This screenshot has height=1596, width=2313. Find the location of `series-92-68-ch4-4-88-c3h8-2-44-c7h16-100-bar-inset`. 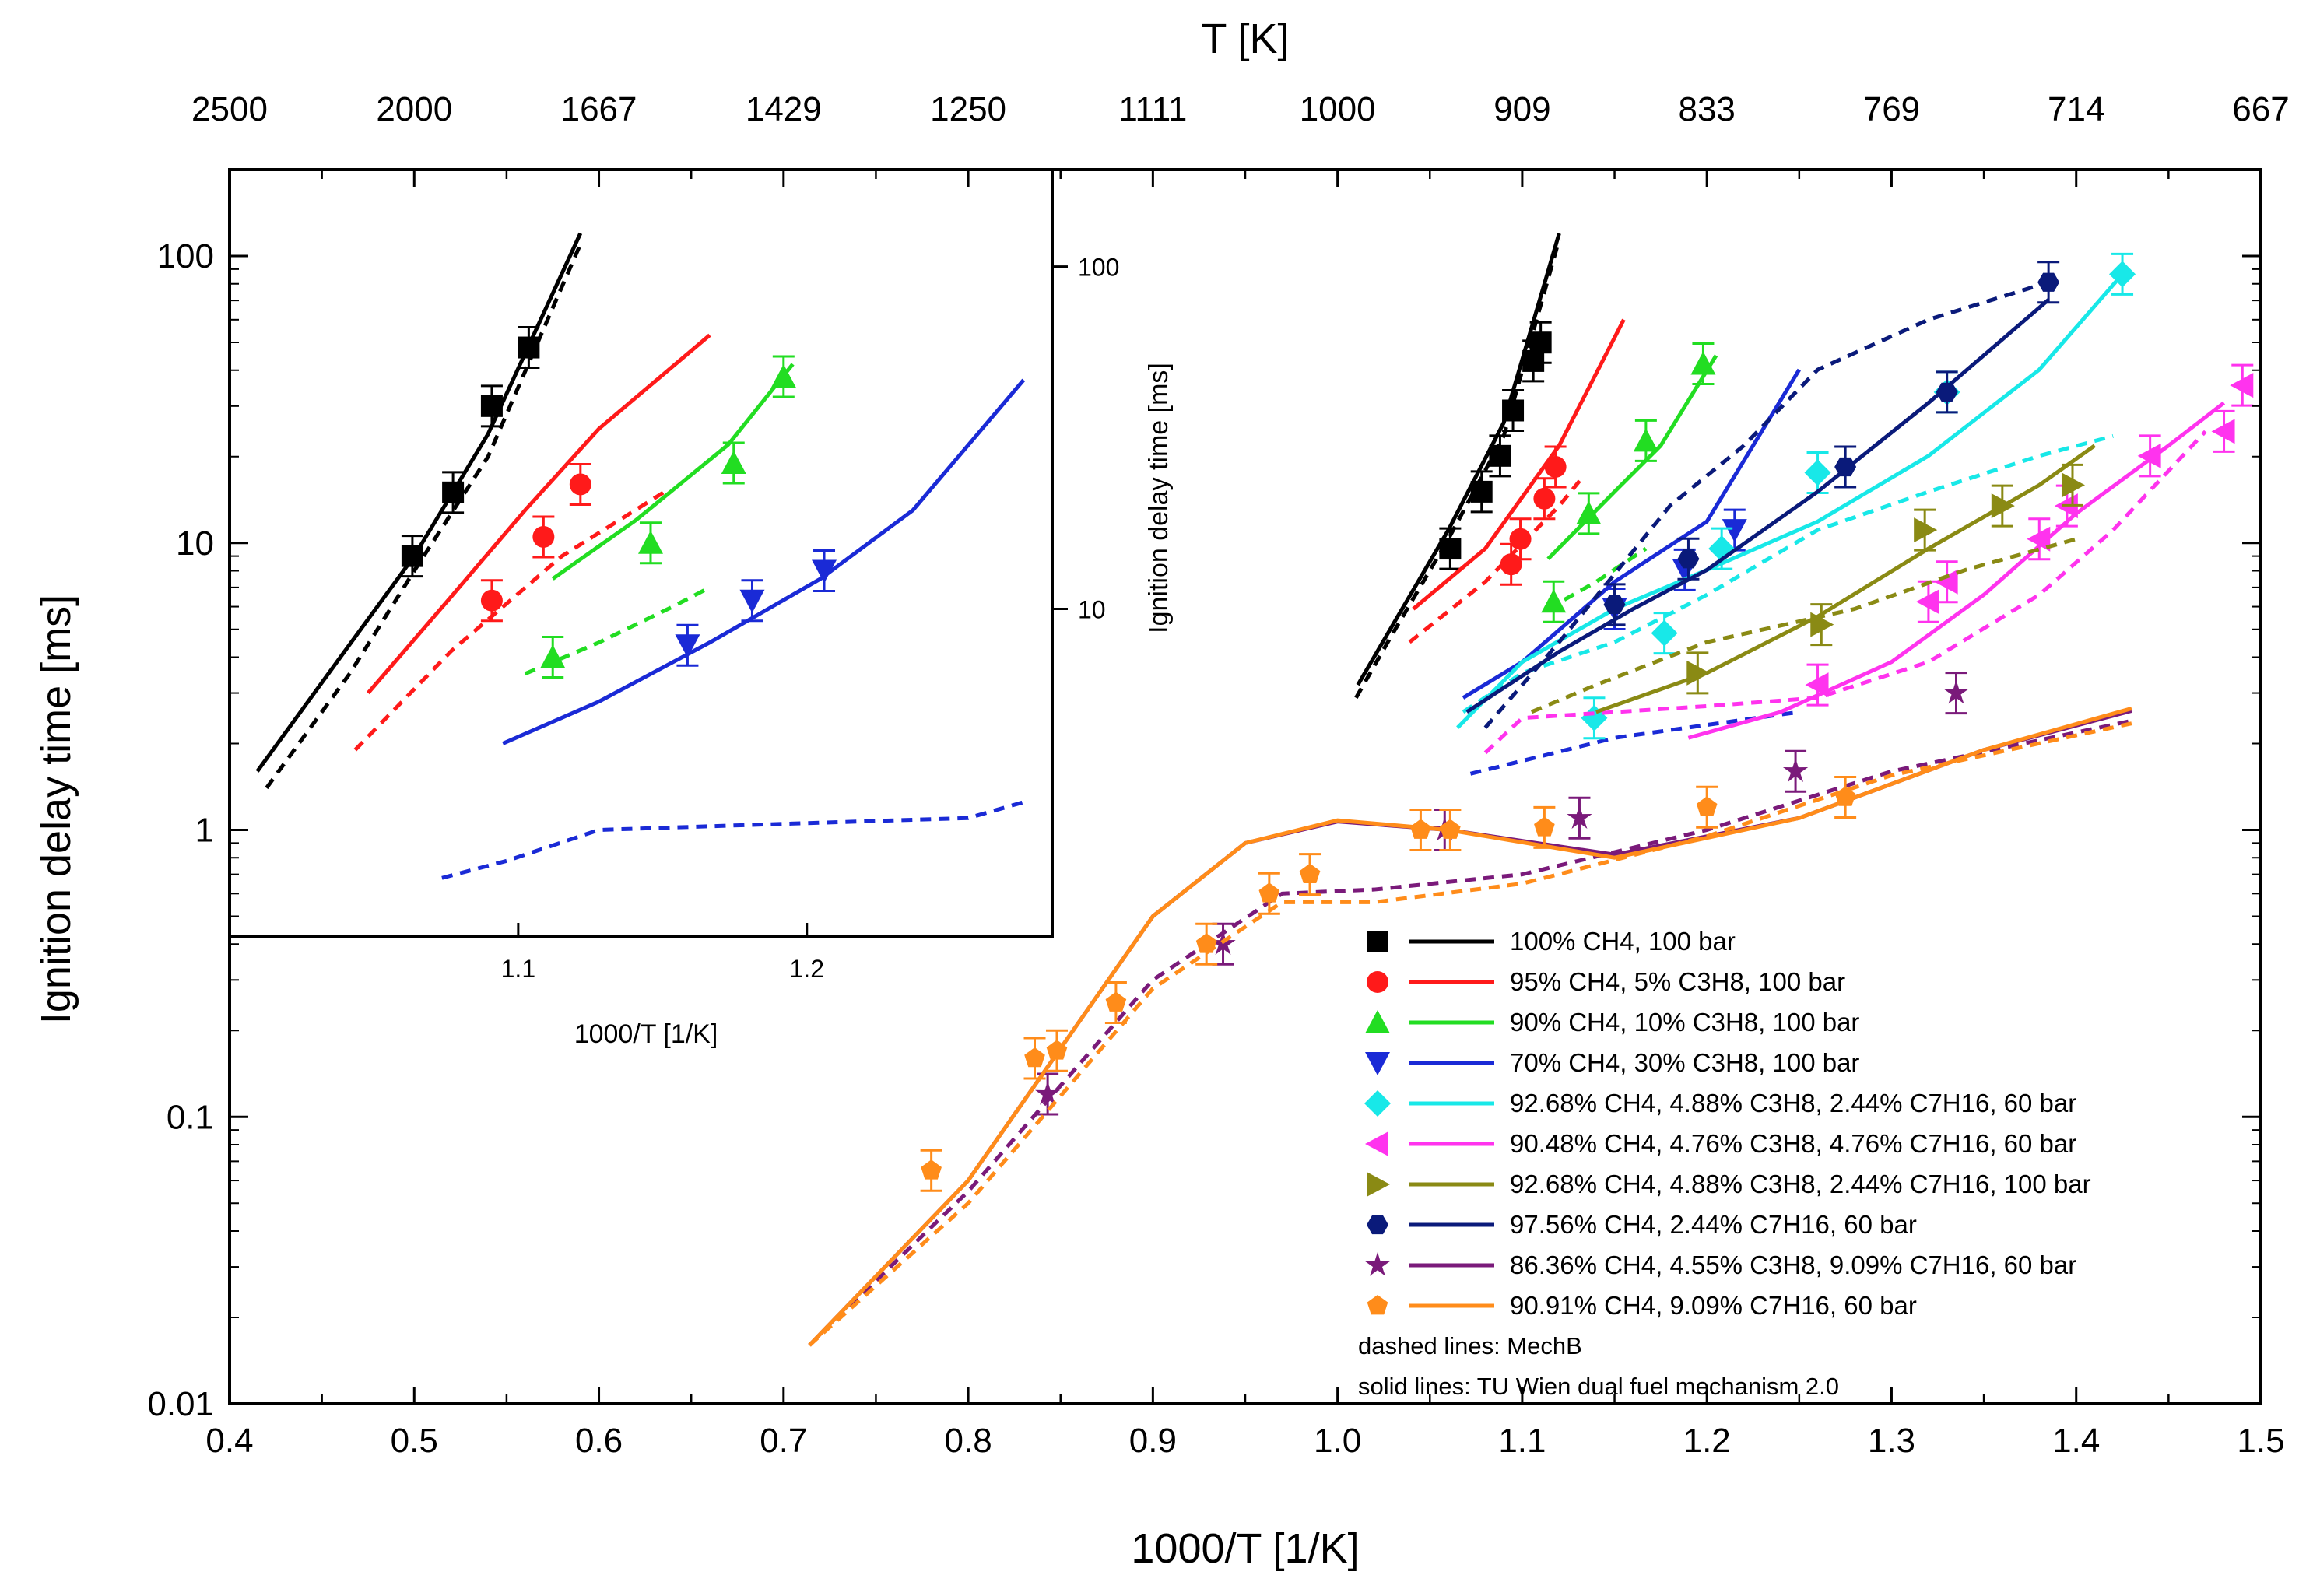

series-92-68-ch4-4-88-c3h8-2-44-c7h16-100-bar-inset is located at coordinates (1813, 579).